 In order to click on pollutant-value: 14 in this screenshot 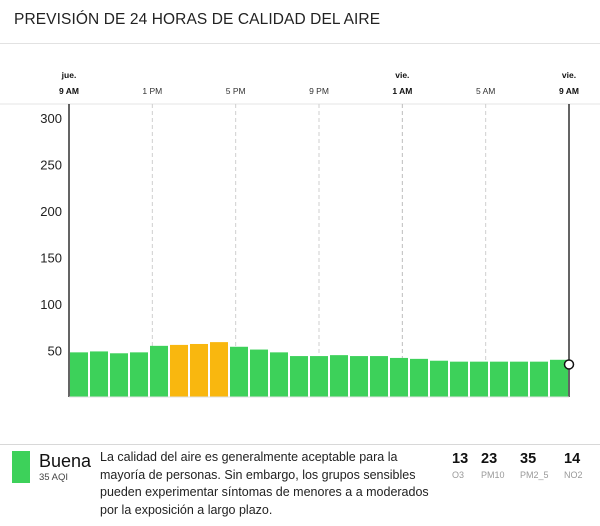, I will do `click(572, 459)`.